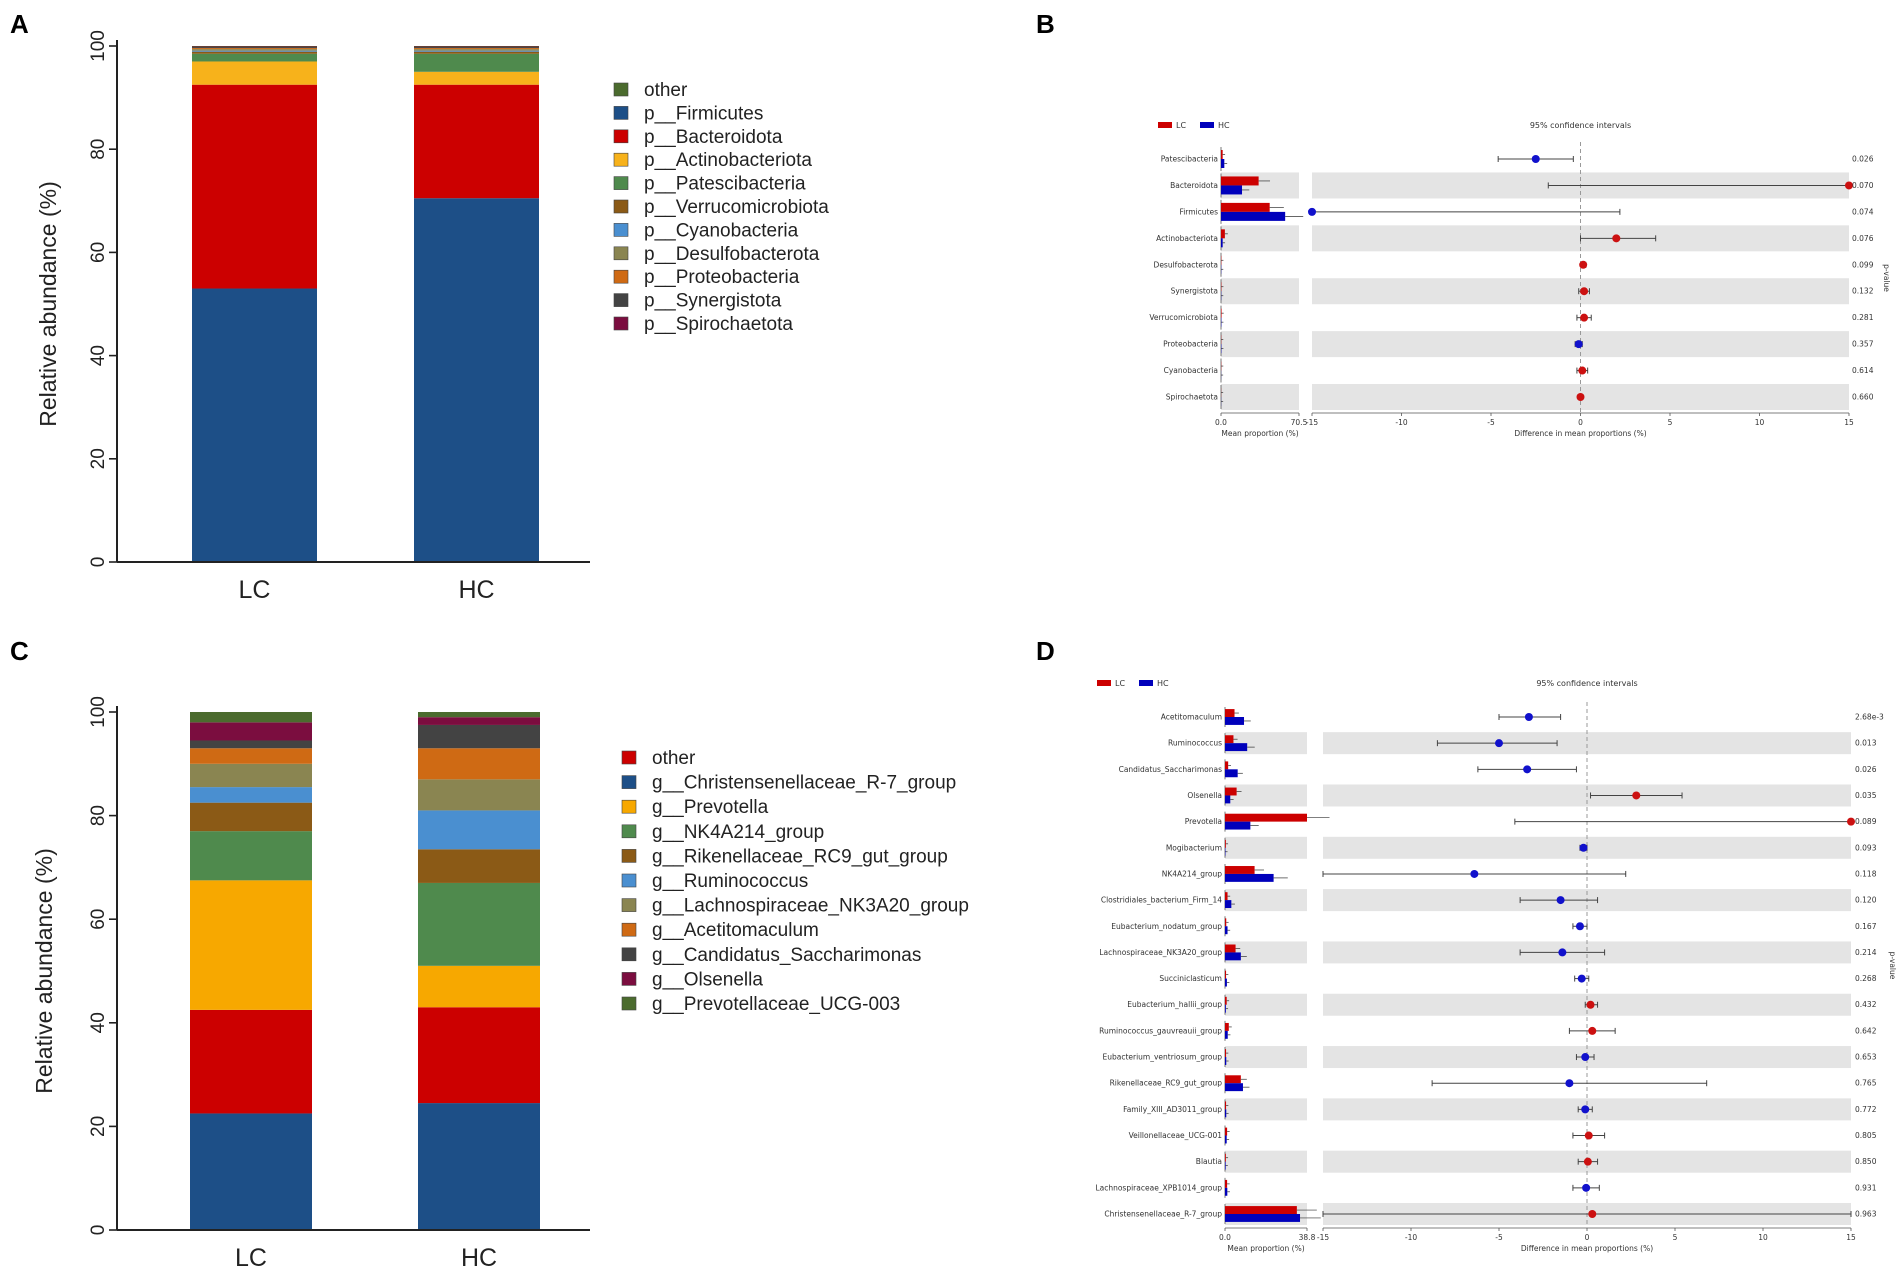 This screenshot has width=1904, height=1275. What do you see at coordinates (98, 252) in the screenshot?
I see `panel-a-y-tick-label-3: 60` at bounding box center [98, 252].